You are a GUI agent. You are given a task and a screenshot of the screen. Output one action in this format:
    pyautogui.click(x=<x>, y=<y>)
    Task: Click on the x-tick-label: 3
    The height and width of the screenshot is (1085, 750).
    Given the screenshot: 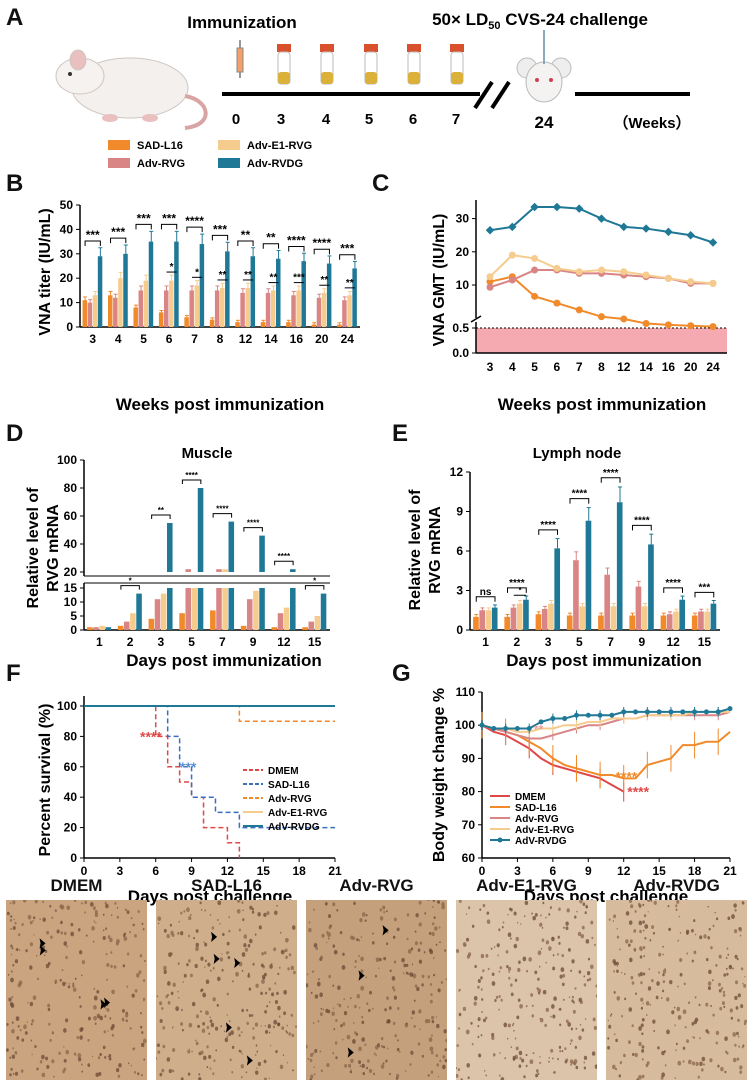 What is the action you would take?
    pyautogui.click(x=92, y=339)
    